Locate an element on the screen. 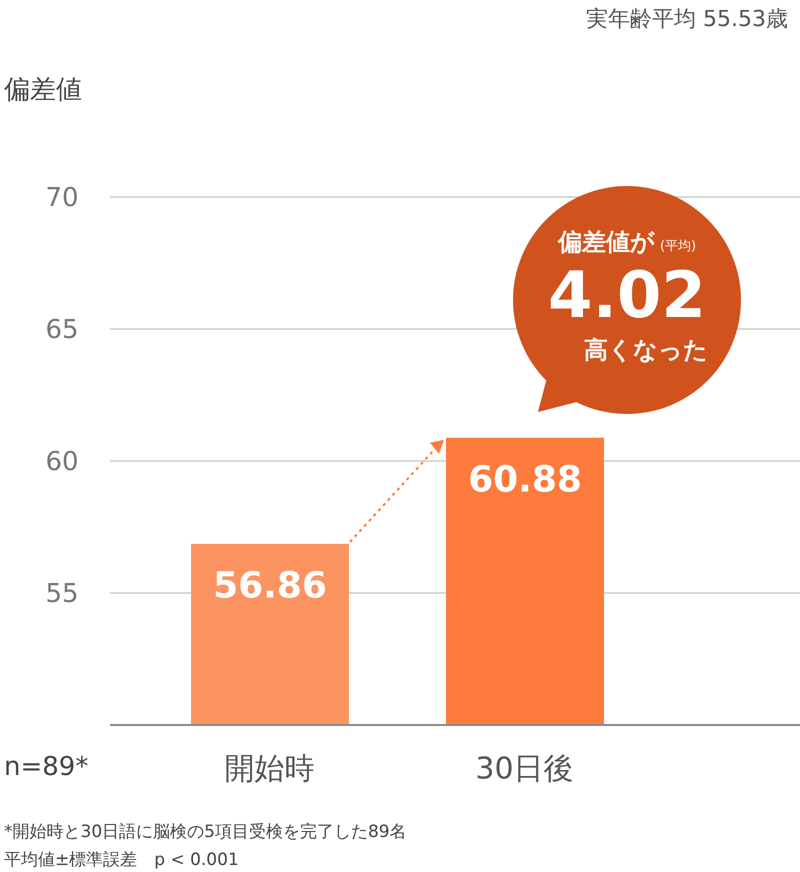 The width and height of the screenshot is (800, 872). annotation: 4.02 is located at coordinates (627, 296).